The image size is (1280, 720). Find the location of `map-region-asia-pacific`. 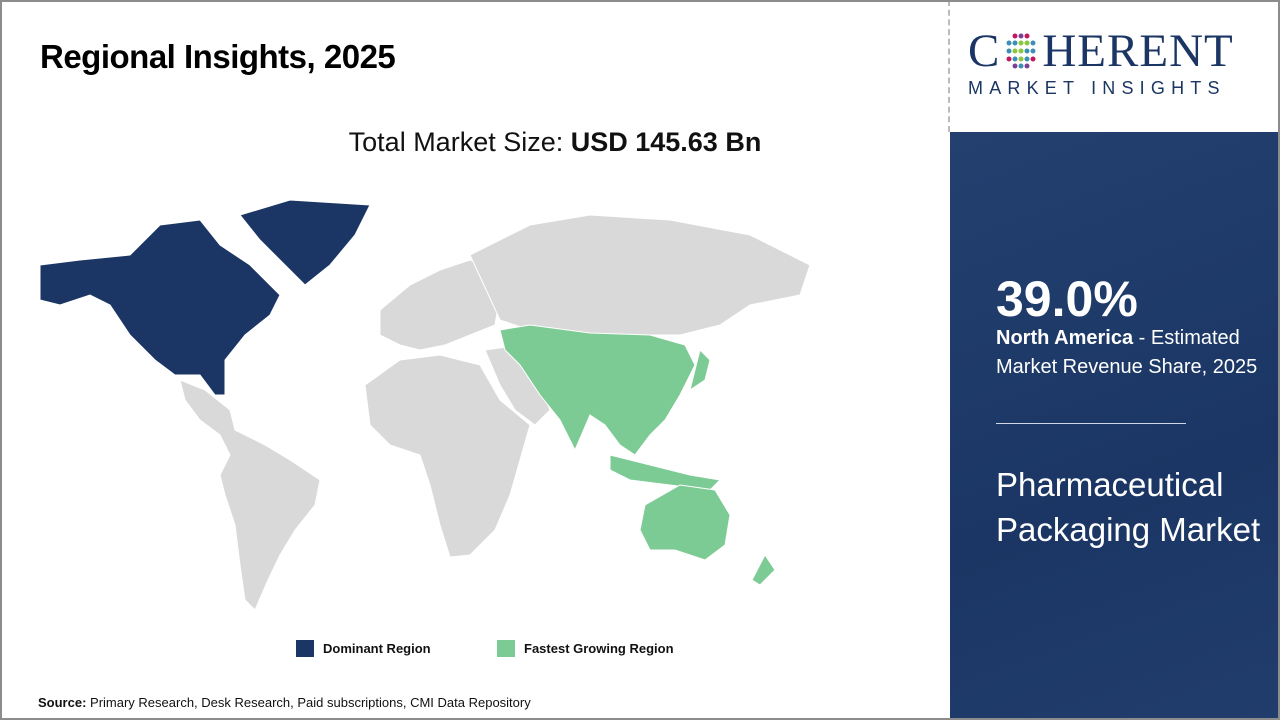

map-region-asia-pacific is located at coordinates (597, 390).